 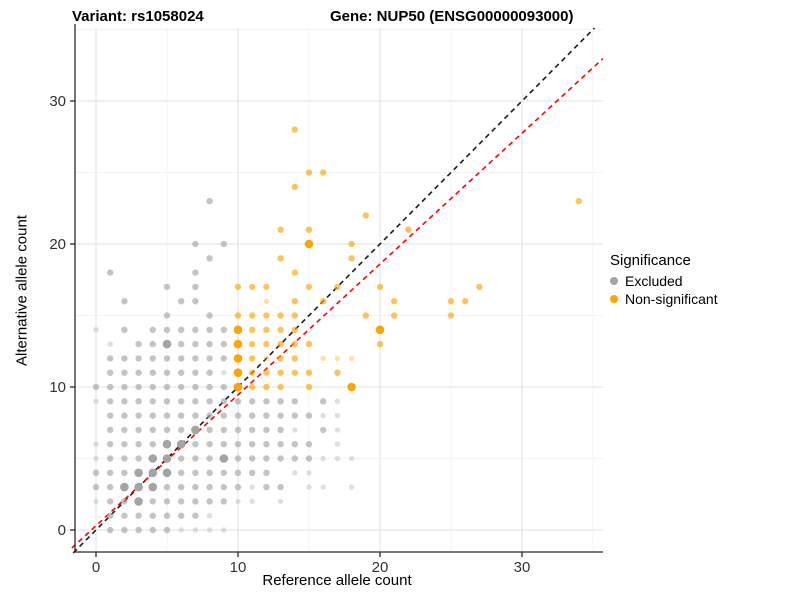 What do you see at coordinates (238, 567) in the screenshot?
I see `x-tick-label: 10` at bounding box center [238, 567].